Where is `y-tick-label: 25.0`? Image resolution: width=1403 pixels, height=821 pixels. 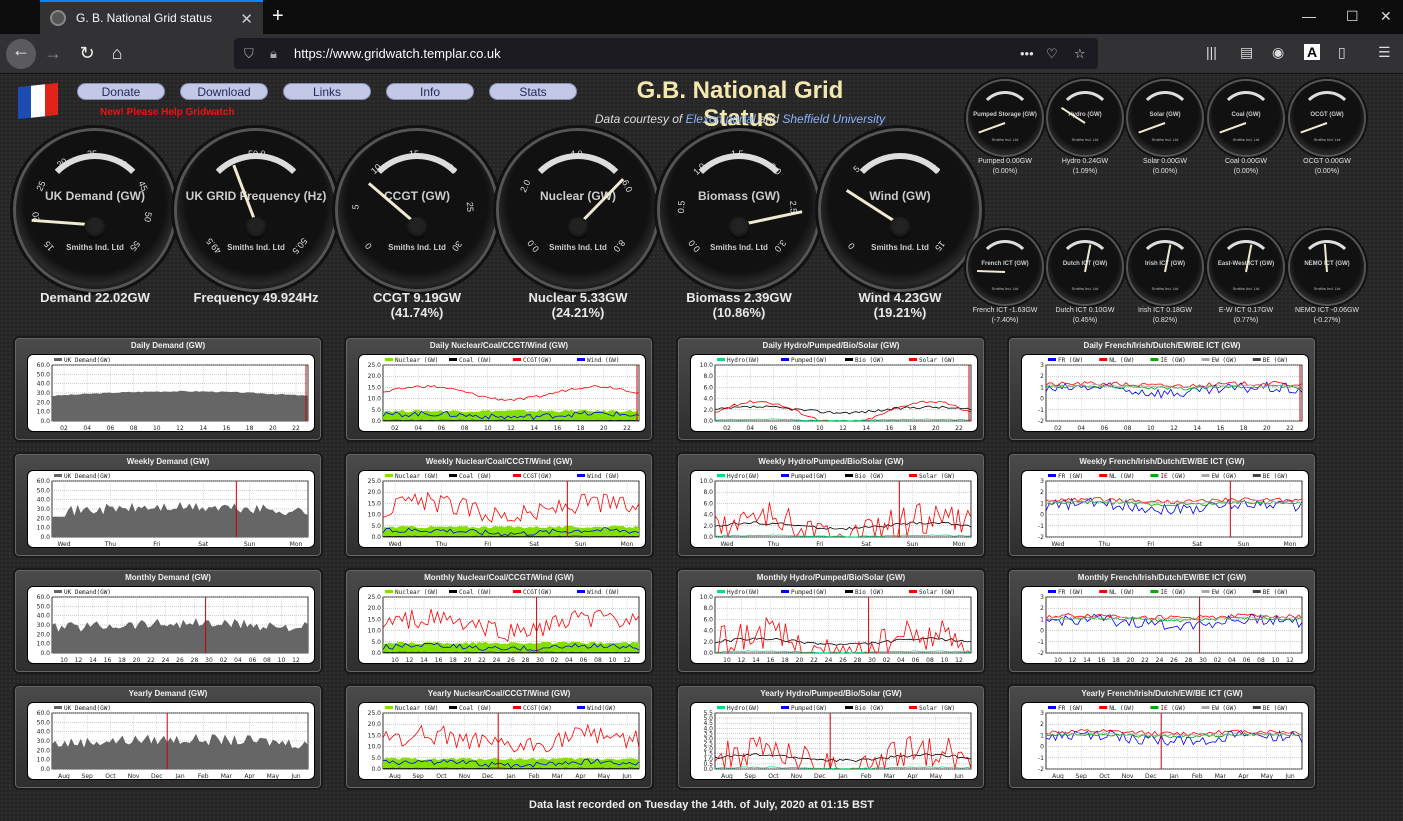
y-tick-label: 25.0 is located at coordinates (375, 597).